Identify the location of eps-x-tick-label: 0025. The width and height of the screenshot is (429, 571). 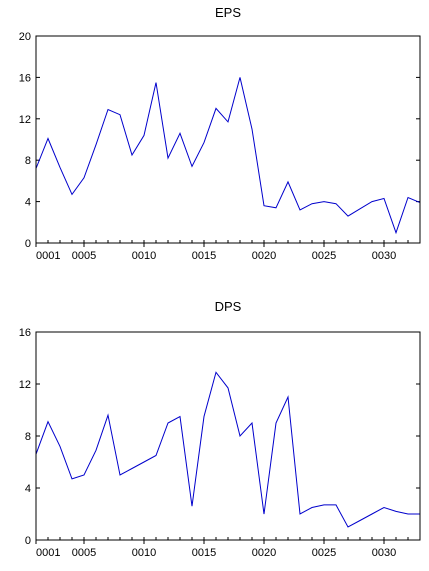
(324, 256).